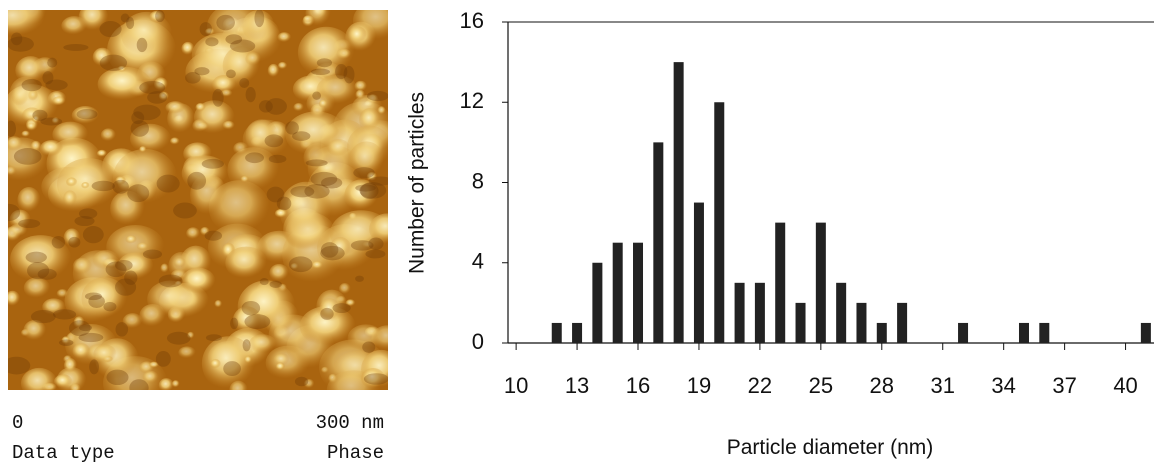 The image size is (1154, 466). I want to click on x-tick-label: 22, so click(760, 385).